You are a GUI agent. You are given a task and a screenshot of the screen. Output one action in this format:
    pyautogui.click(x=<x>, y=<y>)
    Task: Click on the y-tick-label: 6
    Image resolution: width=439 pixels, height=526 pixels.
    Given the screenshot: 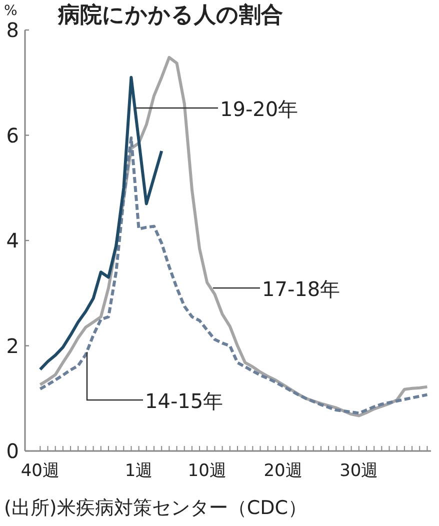 What is the action you would take?
    pyautogui.click(x=12, y=135)
    